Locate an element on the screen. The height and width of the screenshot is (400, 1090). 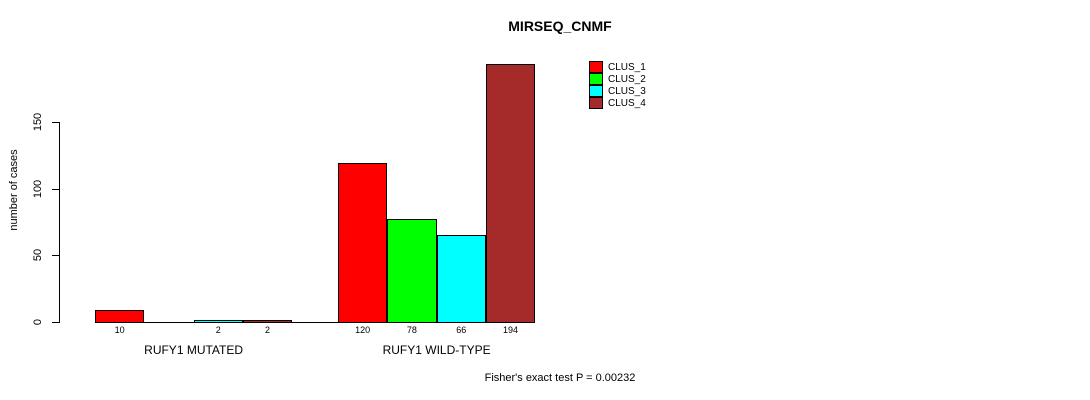
bar-clus_1-mutated is located at coordinates (120, 316).